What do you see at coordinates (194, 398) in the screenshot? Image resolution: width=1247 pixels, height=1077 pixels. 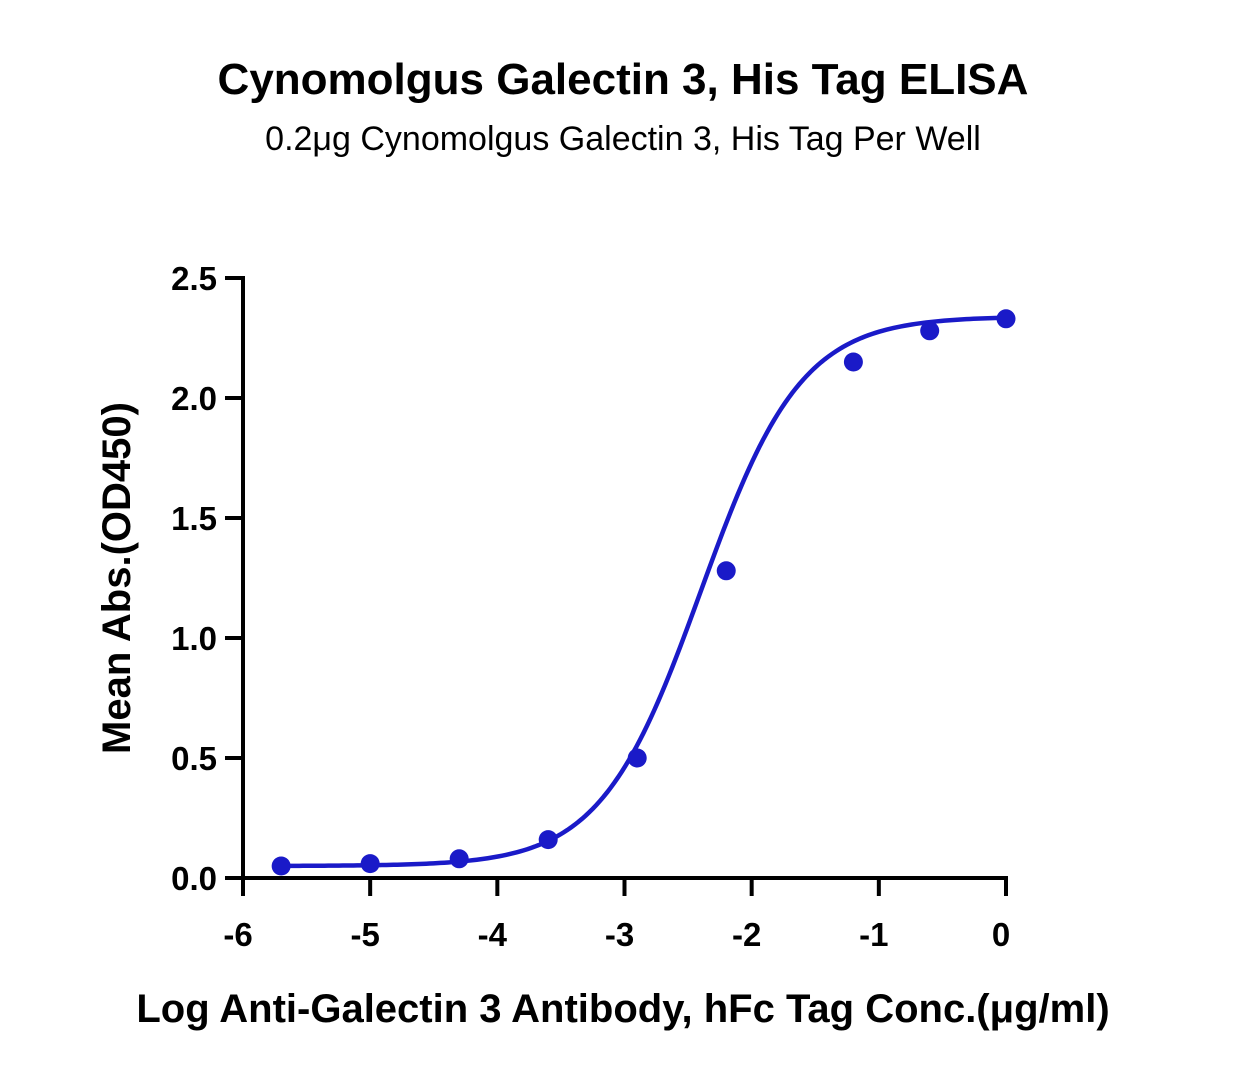 I see `y-tick-label: 2.0` at bounding box center [194, 398].